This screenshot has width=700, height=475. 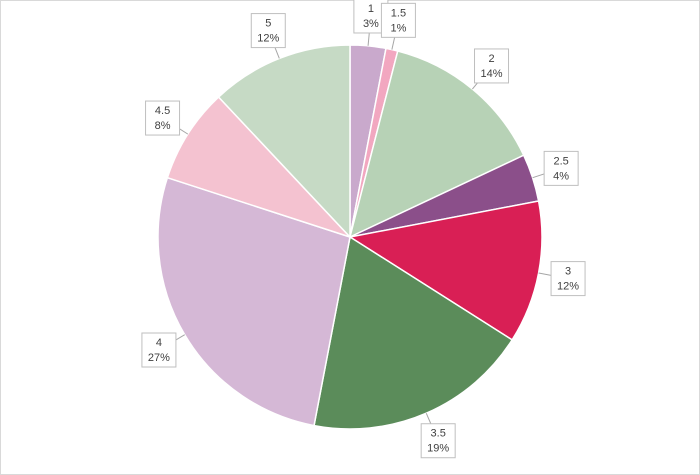 What do you see at coordinates (560, 161) in the screenshot?
I see `data-label-category: 2.5` at bounding box center [560, 161].